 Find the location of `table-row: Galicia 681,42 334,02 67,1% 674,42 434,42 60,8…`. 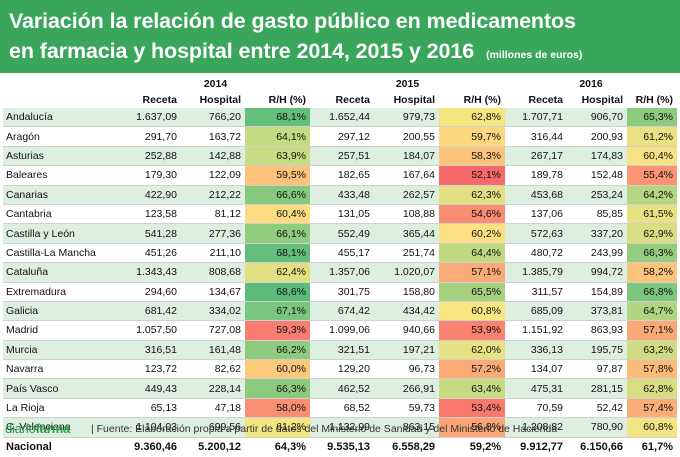

table-row: Galicia 681,42 334,02 67,1% 674,42 434,42 60,8… is located at coordinates (340, 311).